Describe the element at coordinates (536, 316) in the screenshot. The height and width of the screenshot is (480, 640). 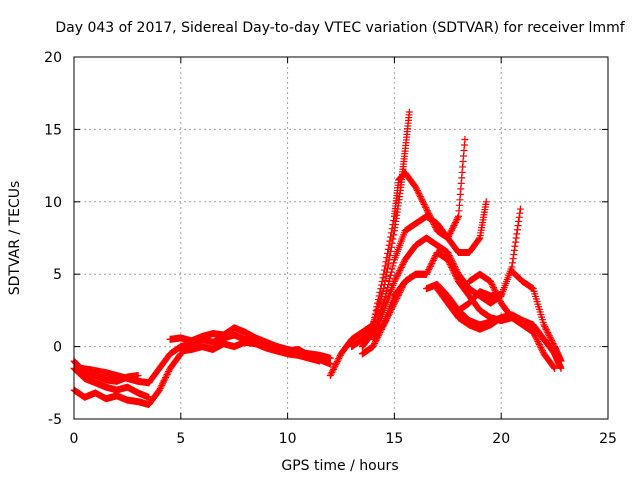
I see `series-track-q` at that location.